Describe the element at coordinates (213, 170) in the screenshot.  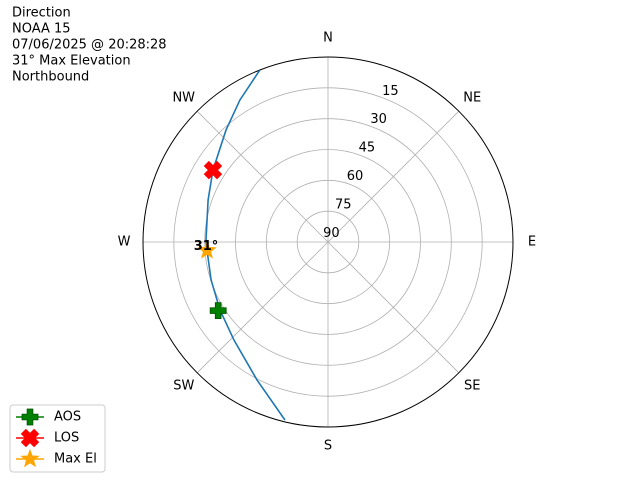
I see `marker-x` at that location.